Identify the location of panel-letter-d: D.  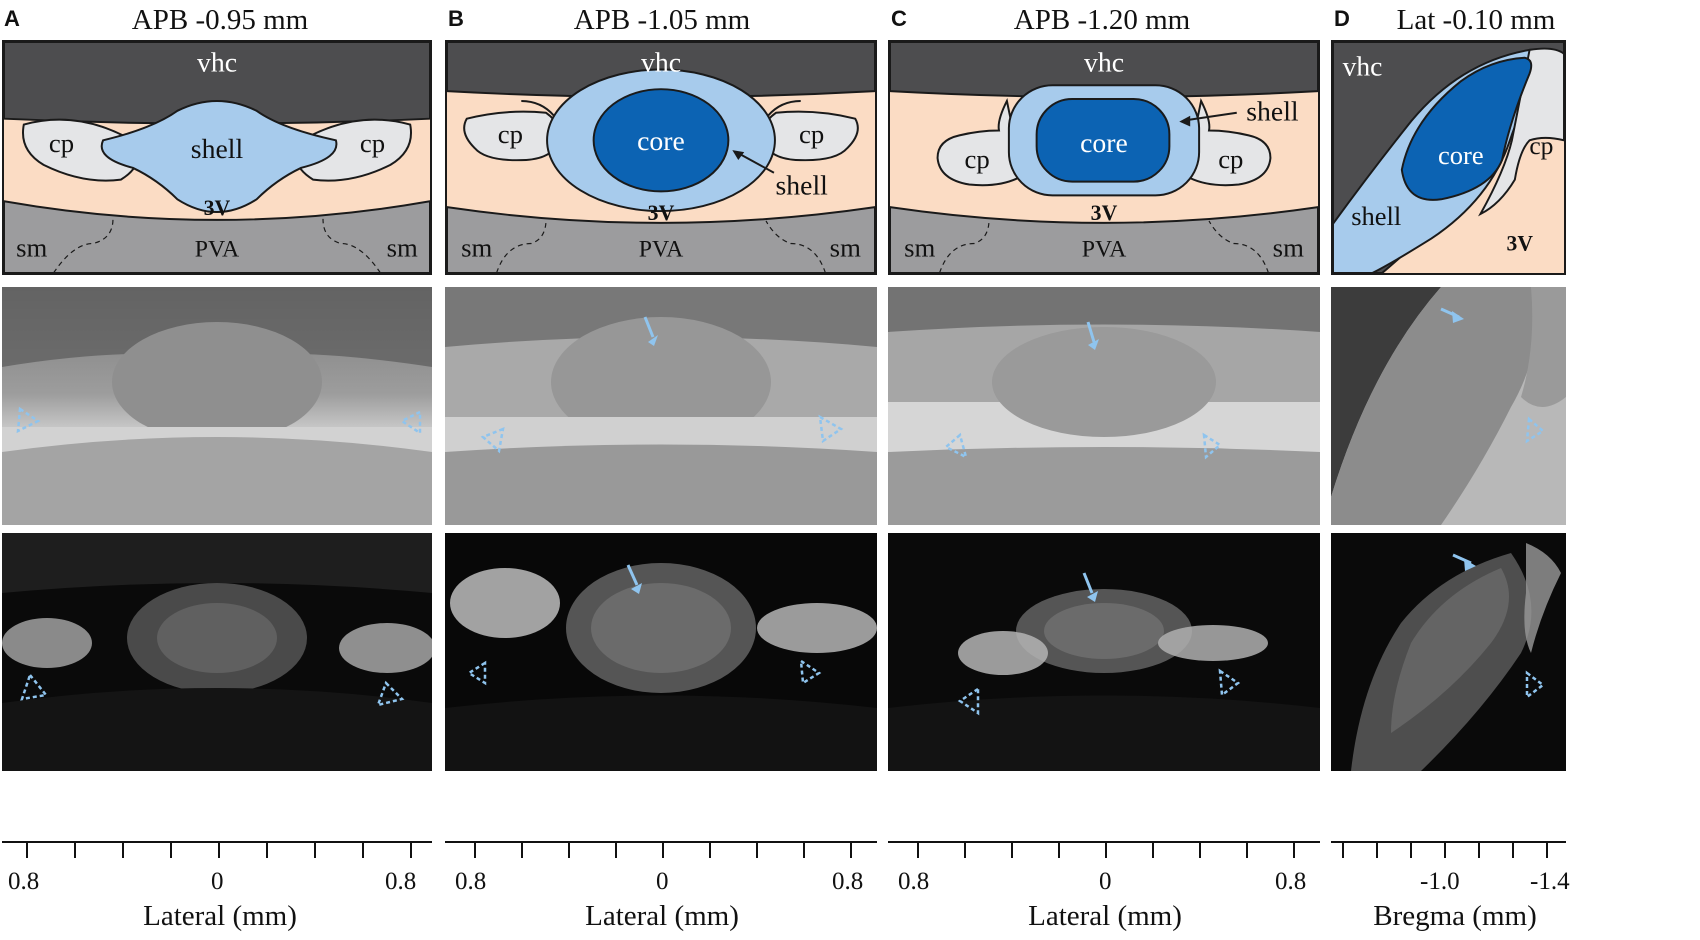
(1342, 18).